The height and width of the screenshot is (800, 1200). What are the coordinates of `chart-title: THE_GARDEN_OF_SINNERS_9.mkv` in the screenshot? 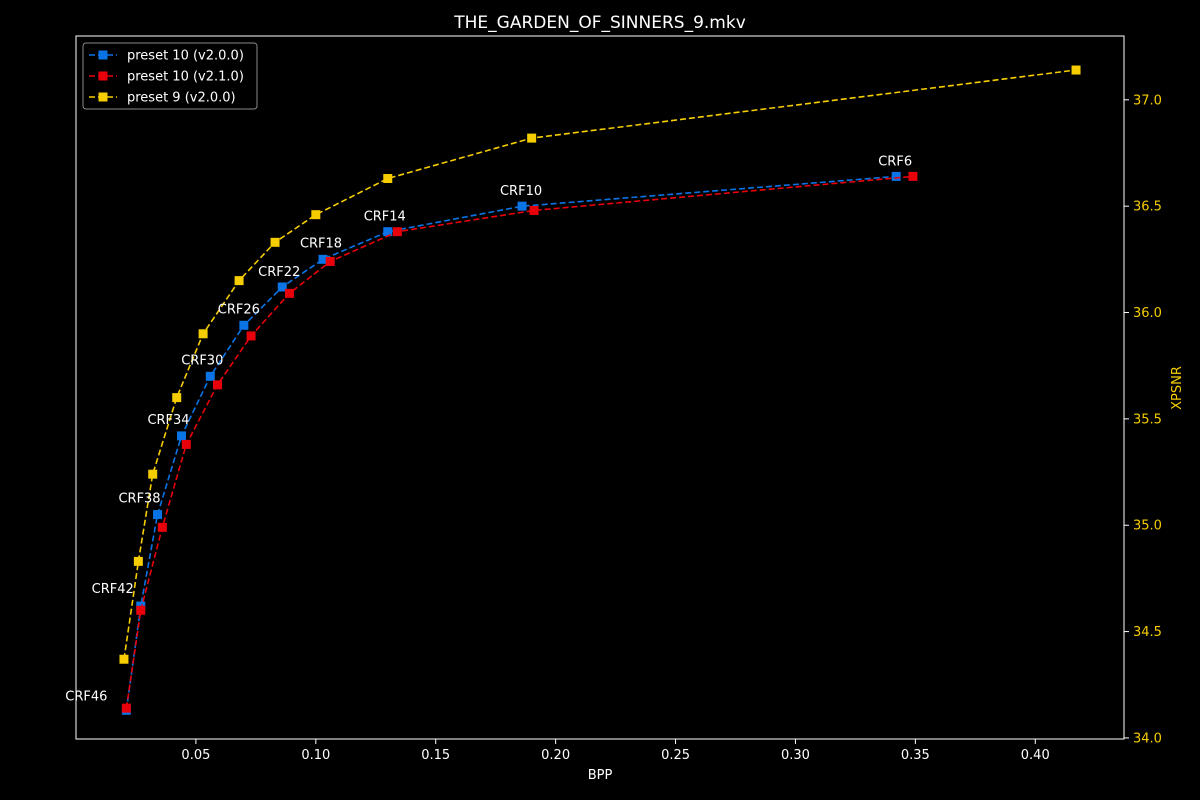 It's located at (599, 23).